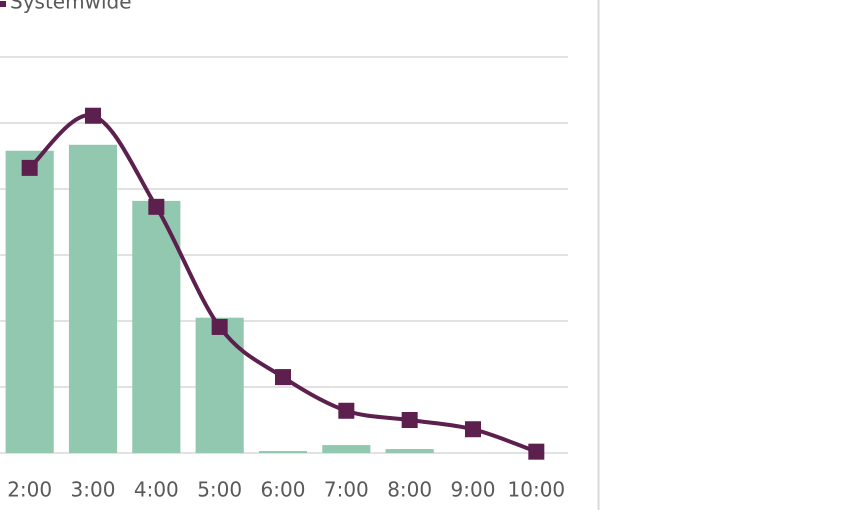  What do you see at coordinates (537, 490) in the screenshot?
I see `x-tick-label: 10:00` at bounding box center [537, 490].